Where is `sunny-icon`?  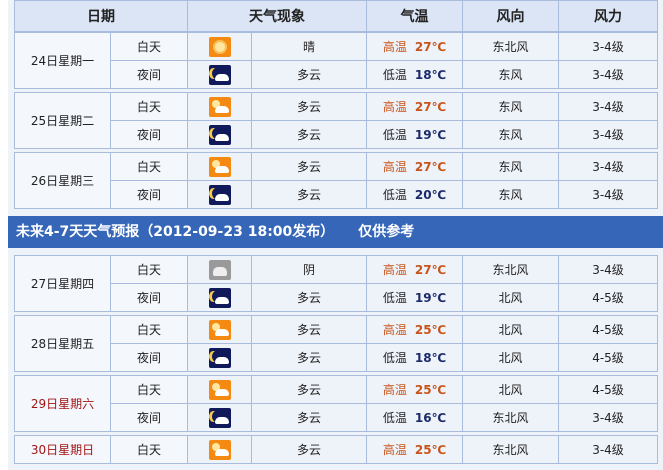
sunny-icon is located at coordinates (219, 46).